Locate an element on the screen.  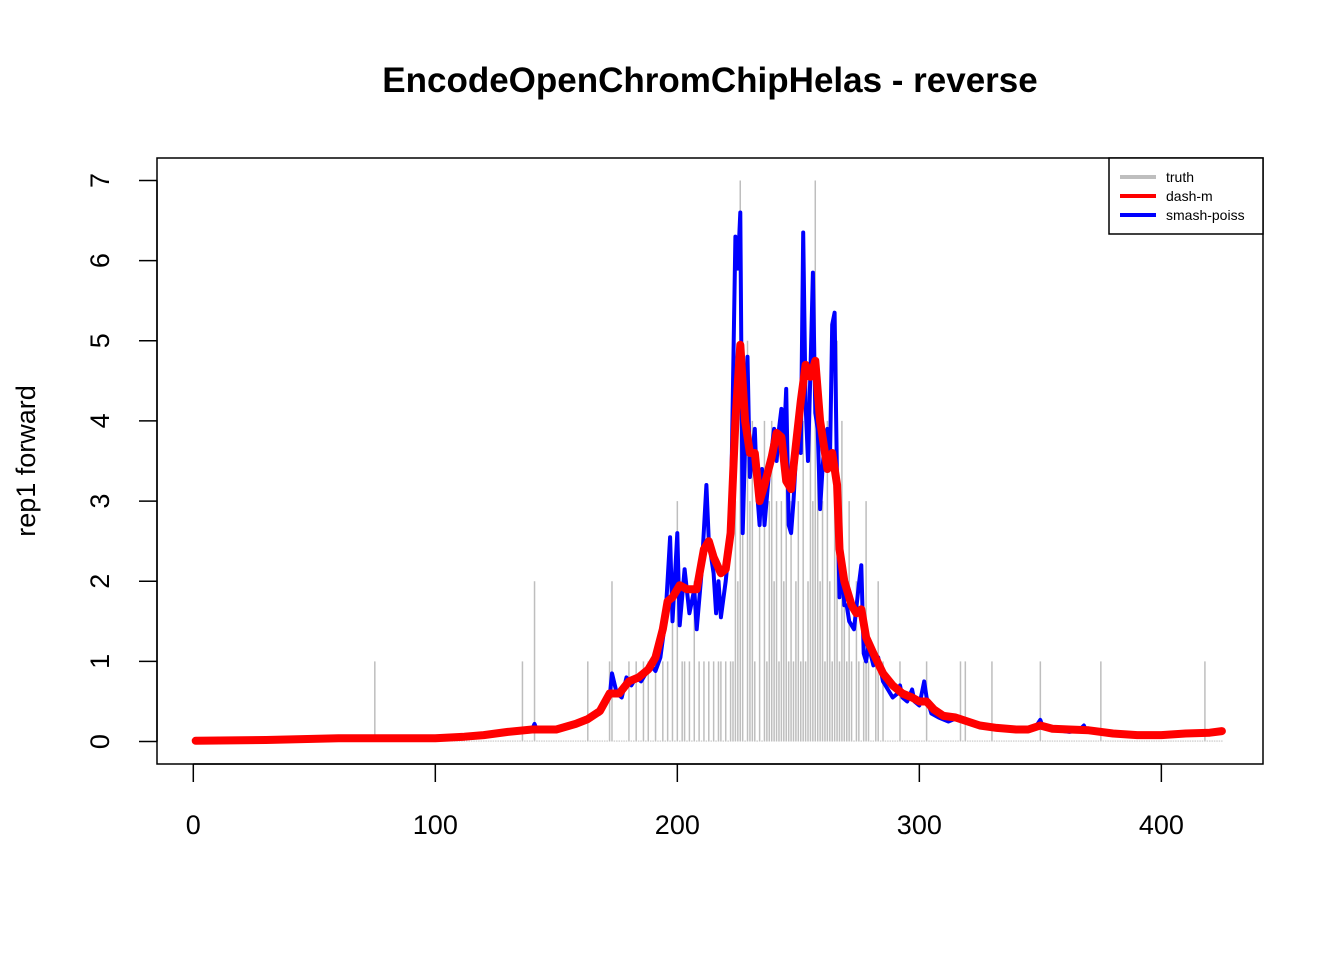
x-tick-label: 0 is located at coordinates (193, 825).